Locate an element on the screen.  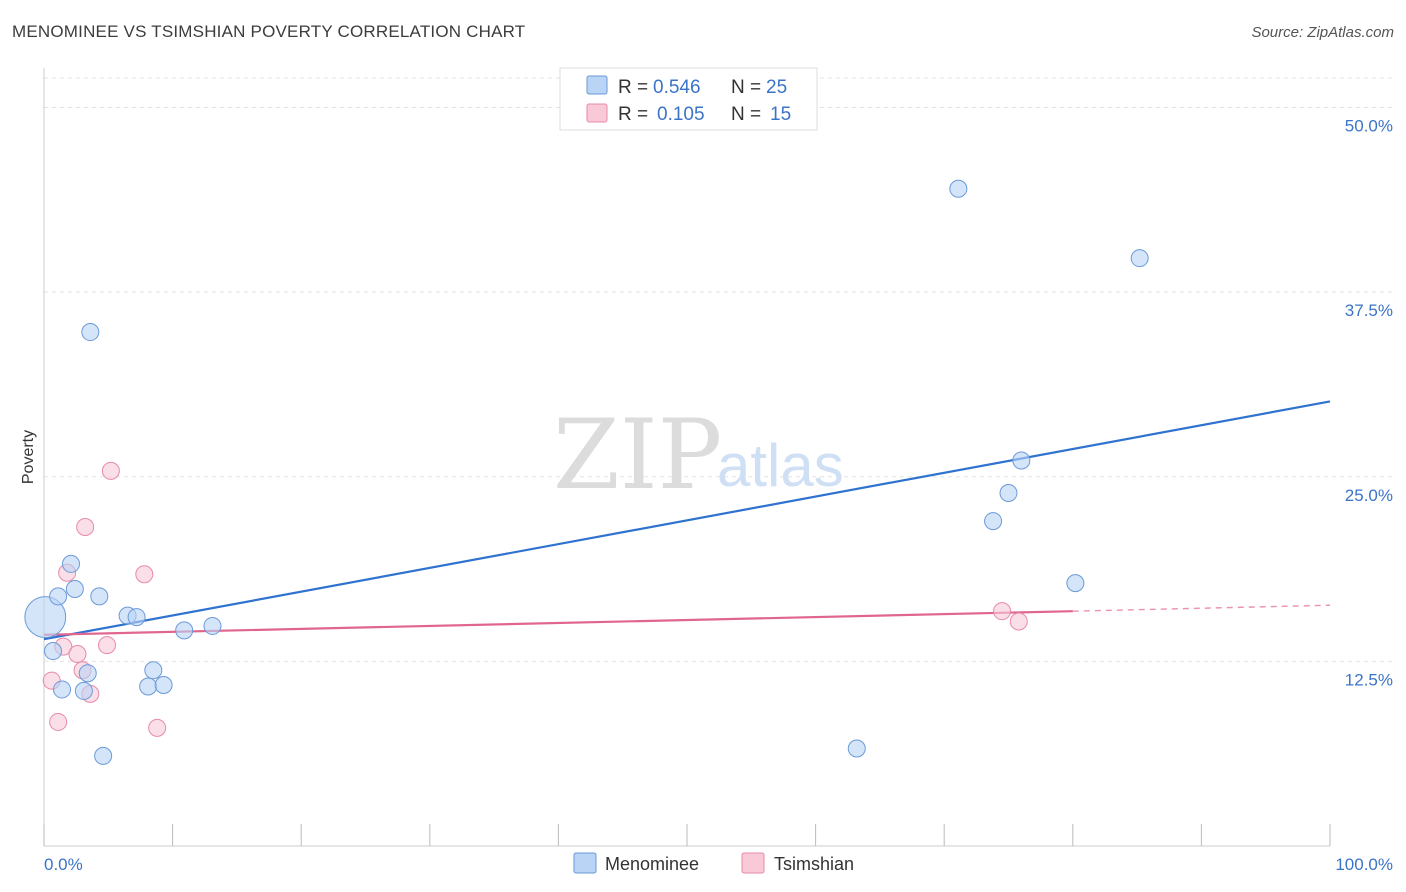
watermark-zip: ZIP is located at coordinates (637, 455).